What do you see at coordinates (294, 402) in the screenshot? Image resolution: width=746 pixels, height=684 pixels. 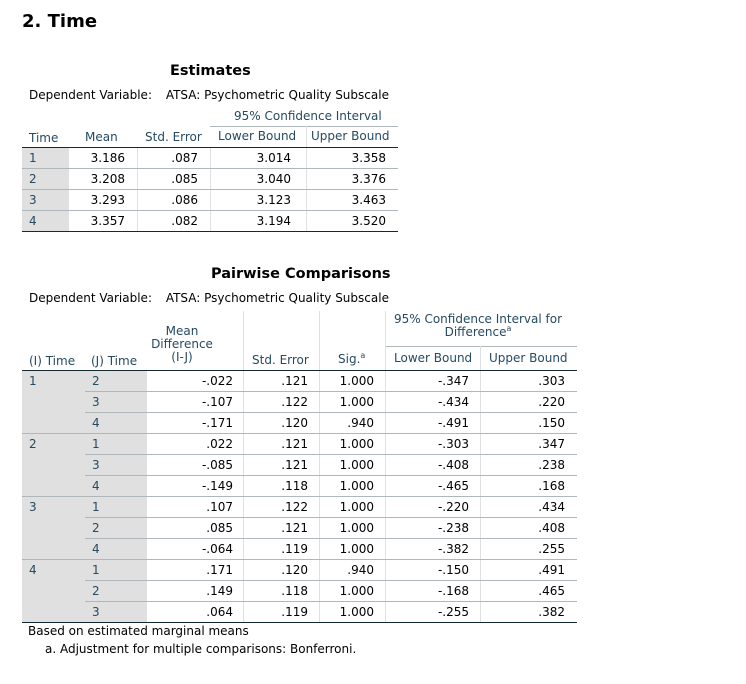 I see `pairwise-std-error: .122` at bounding box center [294, 402].